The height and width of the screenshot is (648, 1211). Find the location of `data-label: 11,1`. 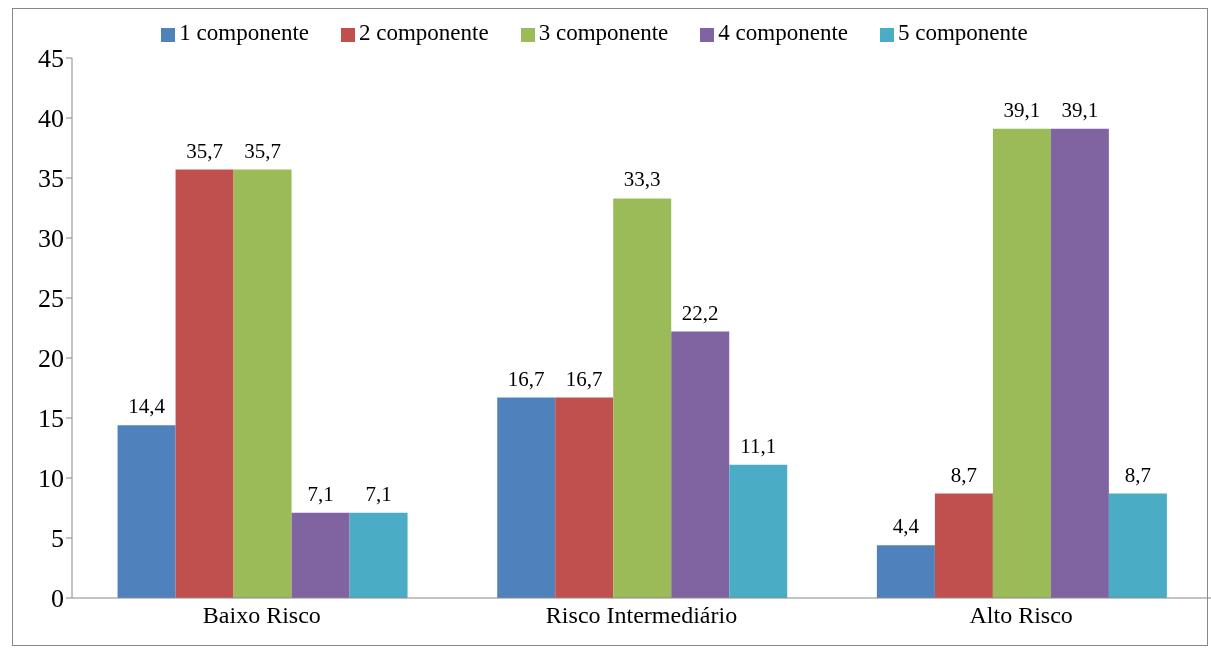

data-label: 11,1 is located at coordinates (758, 445).